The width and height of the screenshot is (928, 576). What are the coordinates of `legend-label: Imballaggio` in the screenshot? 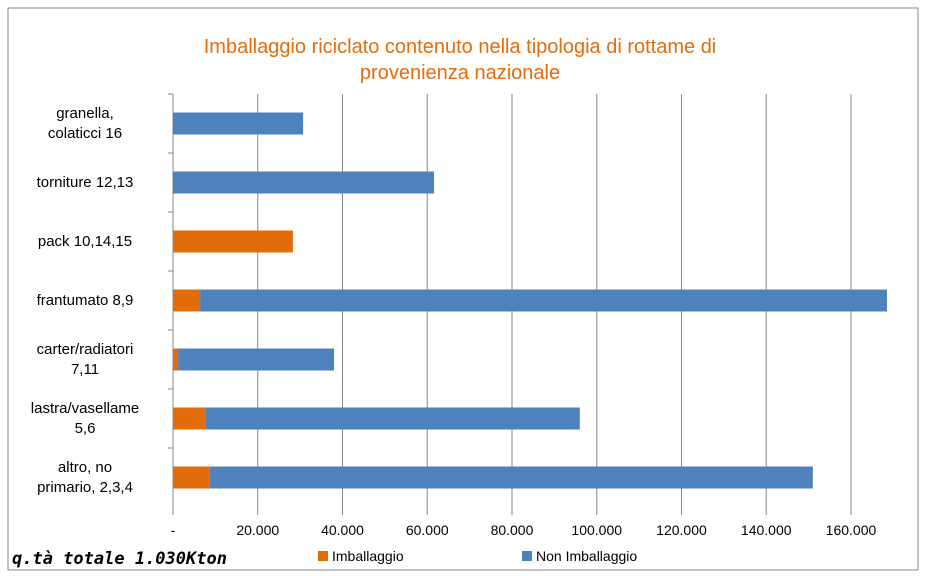 It's located at (368, 556).